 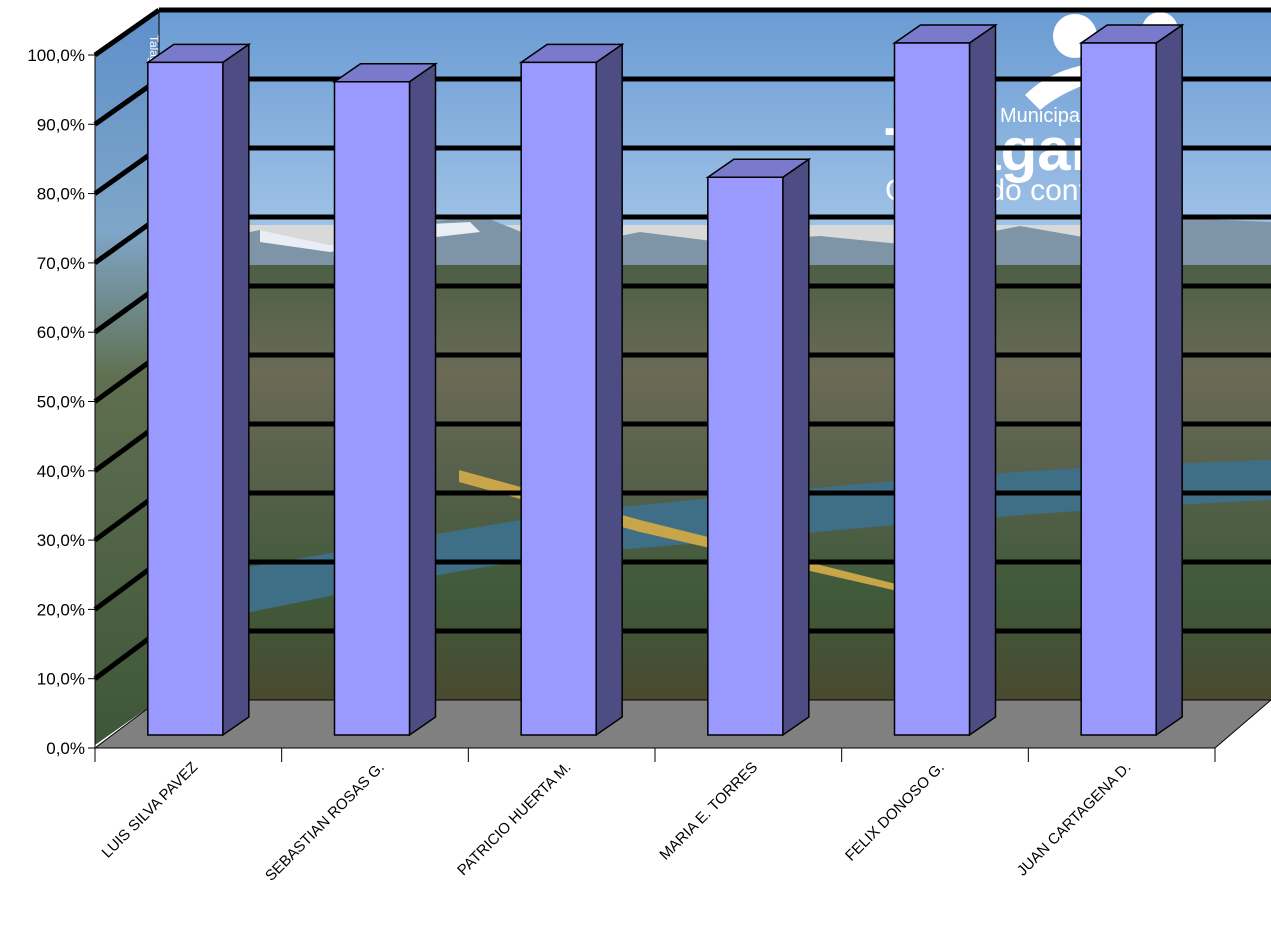 I want to click on x-tick-label: FELIX DONOSO G., so click(x=895, y=812).